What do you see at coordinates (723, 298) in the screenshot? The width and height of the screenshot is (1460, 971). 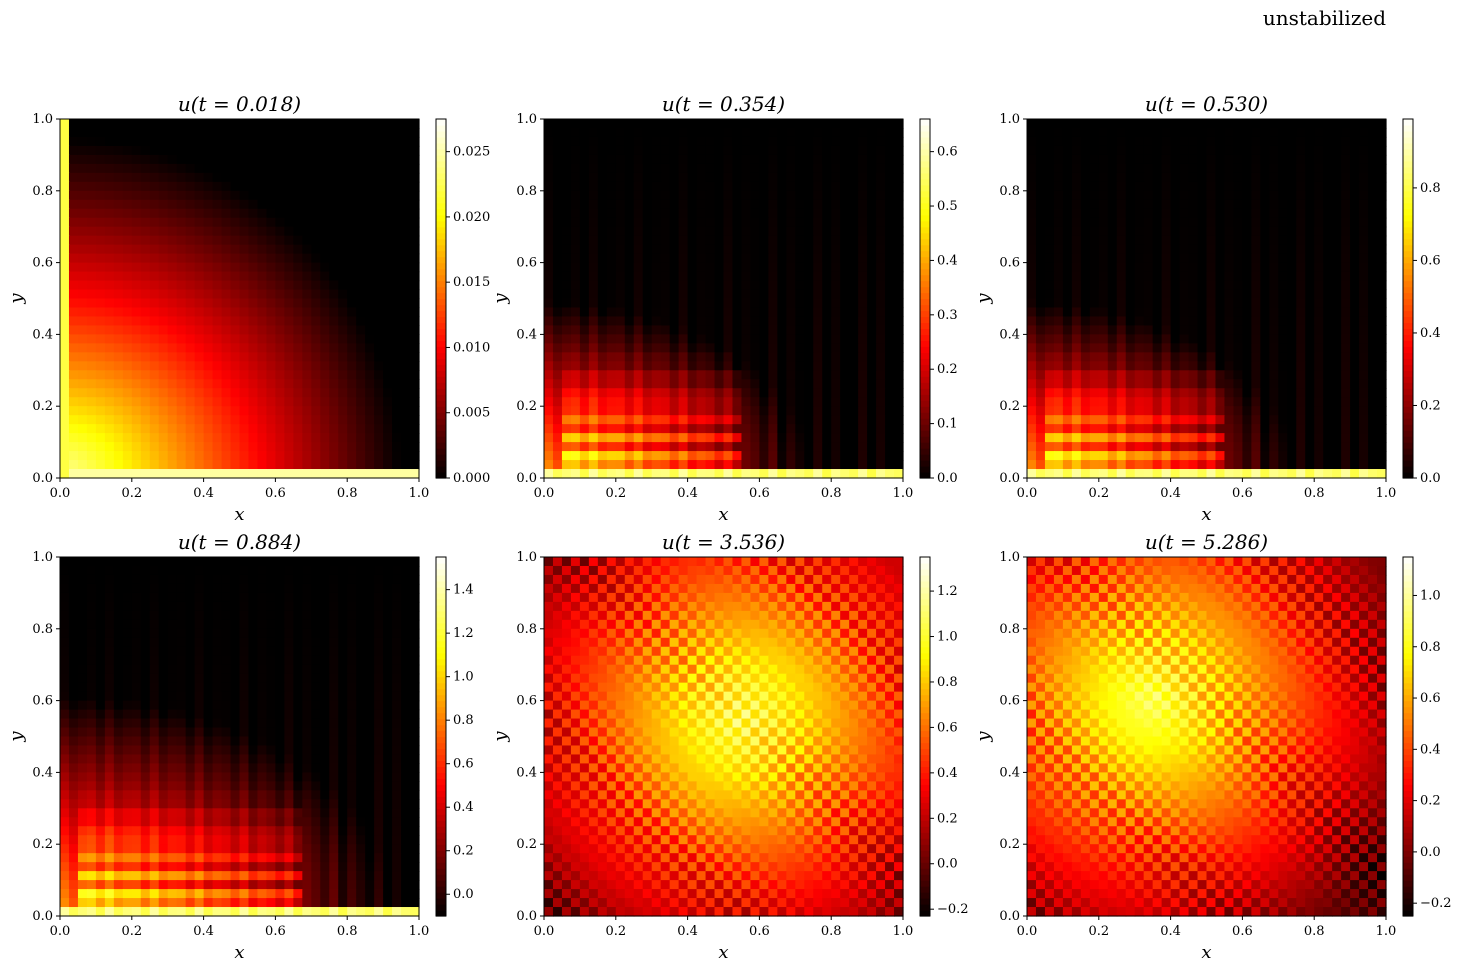 I see `plot-frame` at bounding box center [723, 298].